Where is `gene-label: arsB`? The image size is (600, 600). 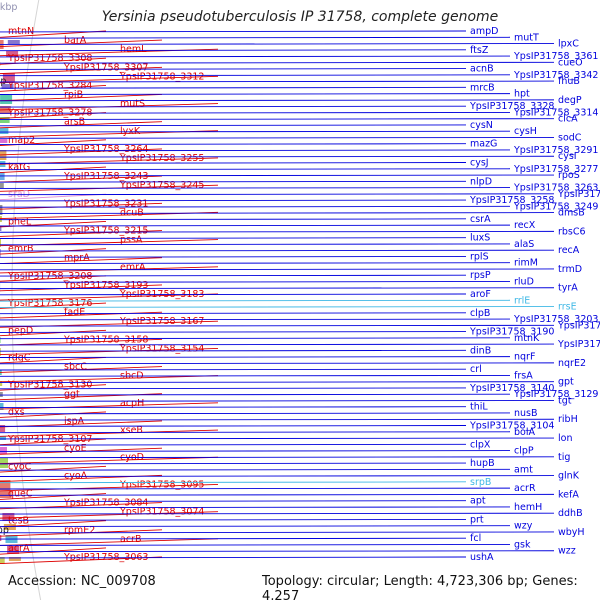 gene-label: arsB is located at coordinates (74, 122).